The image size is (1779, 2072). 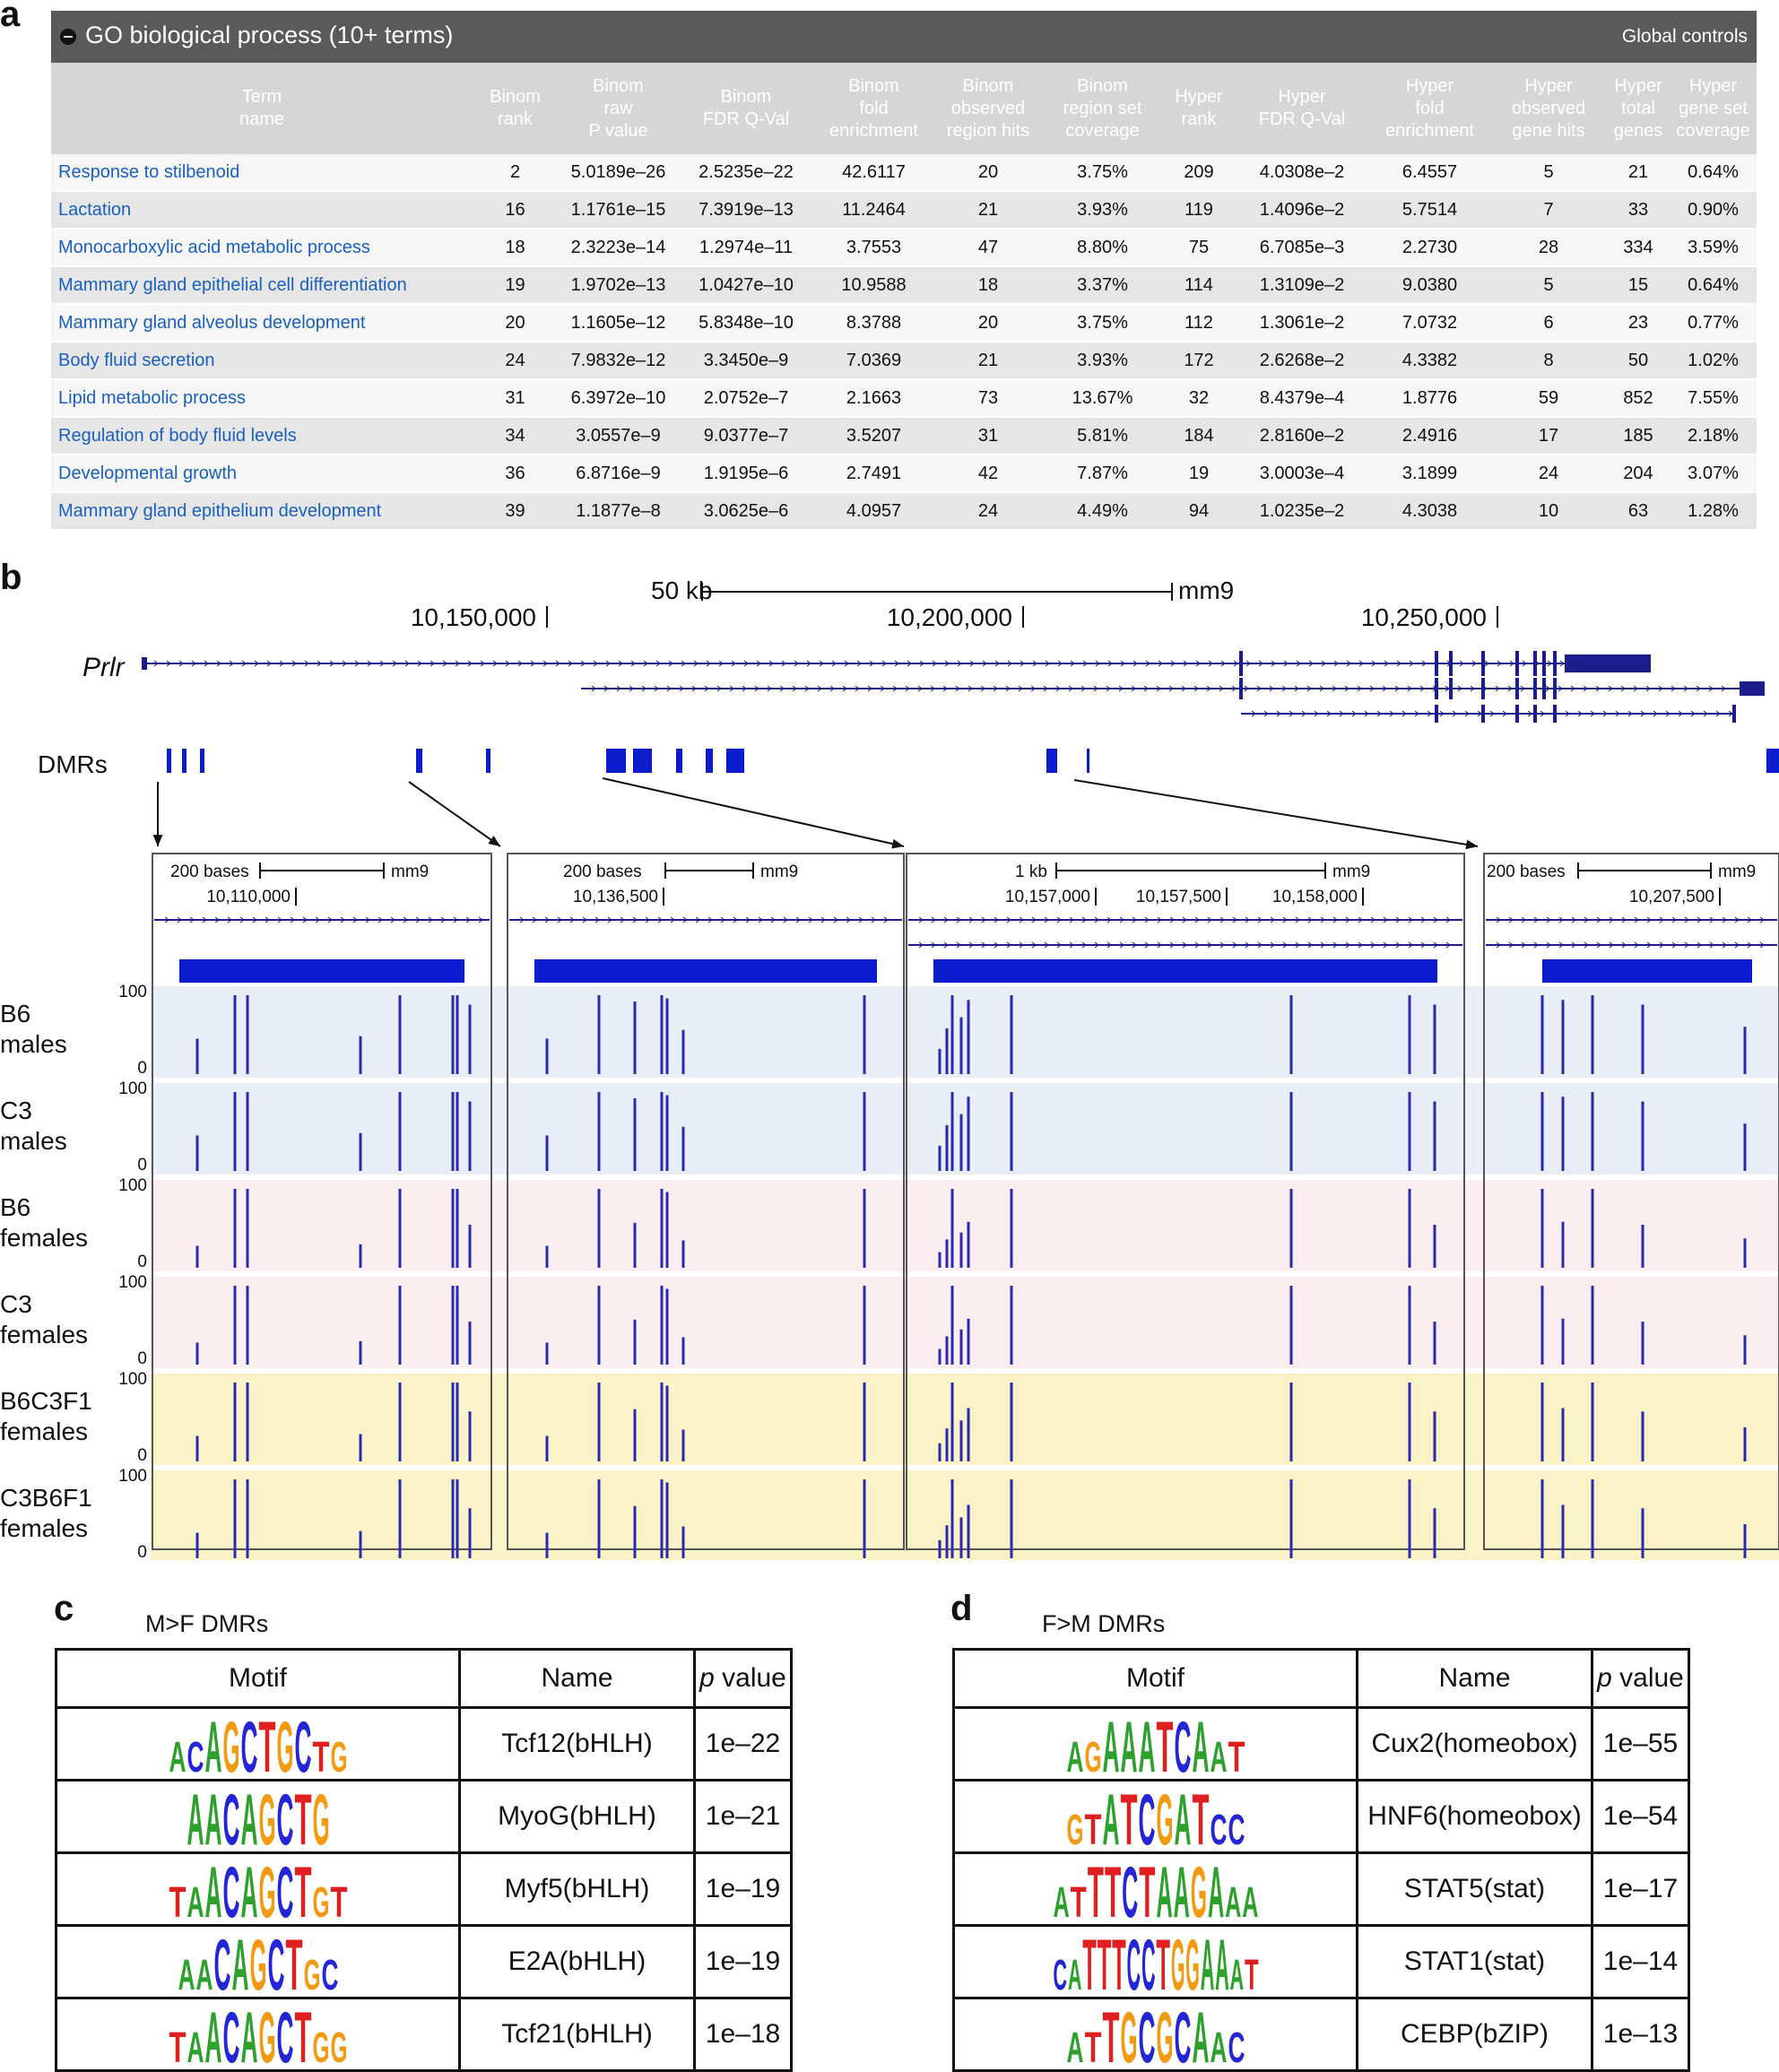 What do you see at coordinates (1471, 844) in the screenshot?
I see `arrow-head` at bounding box center [1471, 844].